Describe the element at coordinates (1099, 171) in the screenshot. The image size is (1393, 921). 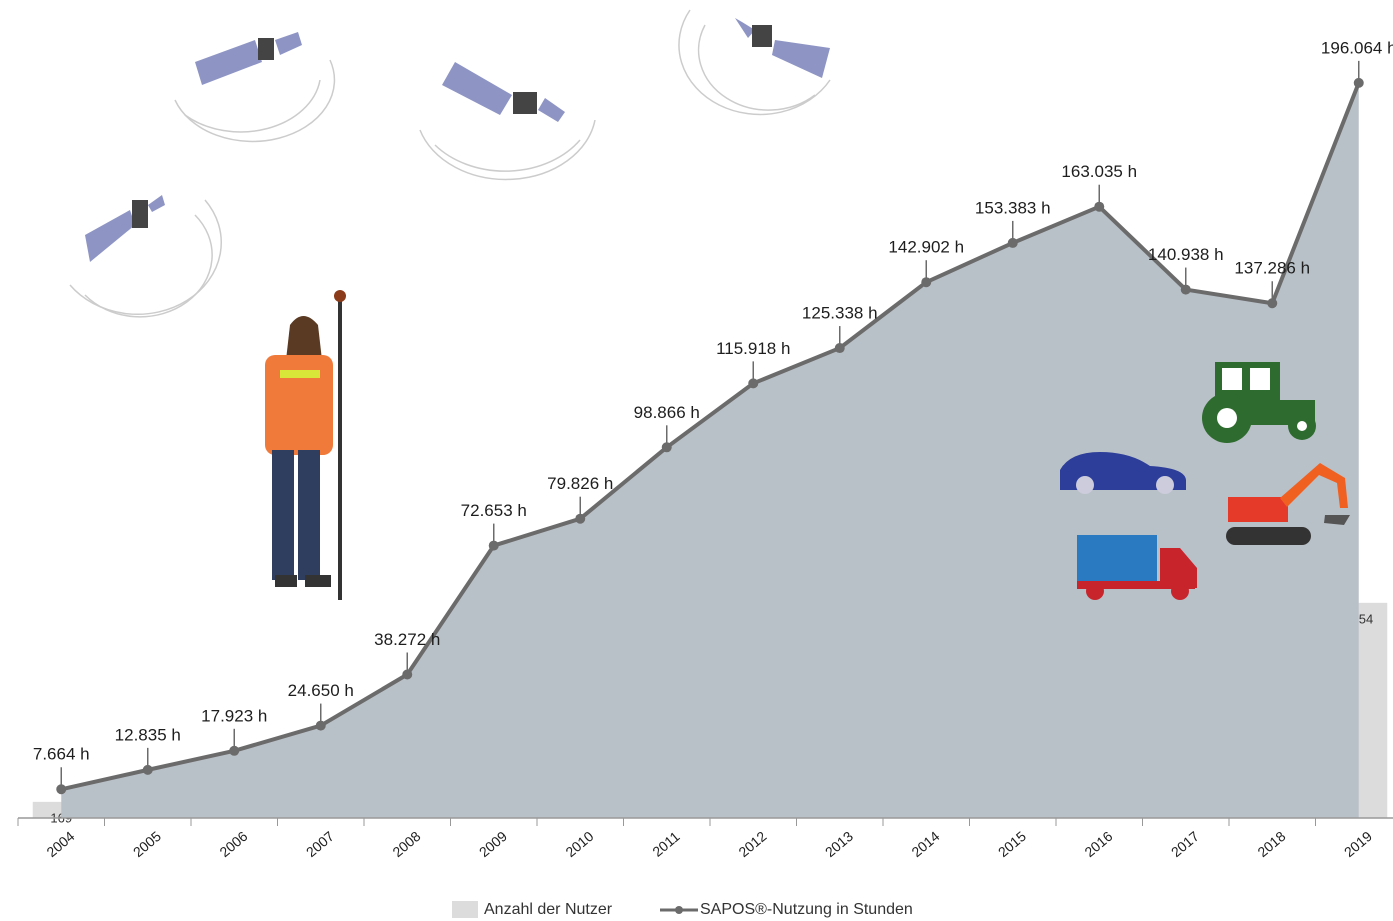
I see `data-label: 163.035 h` at that location.